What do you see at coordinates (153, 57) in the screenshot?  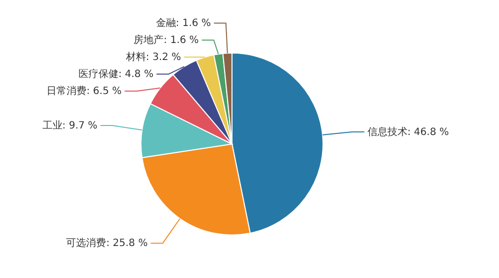 I see `slice-label: 材料: 3.2 %` at bounding box center [153, 57].